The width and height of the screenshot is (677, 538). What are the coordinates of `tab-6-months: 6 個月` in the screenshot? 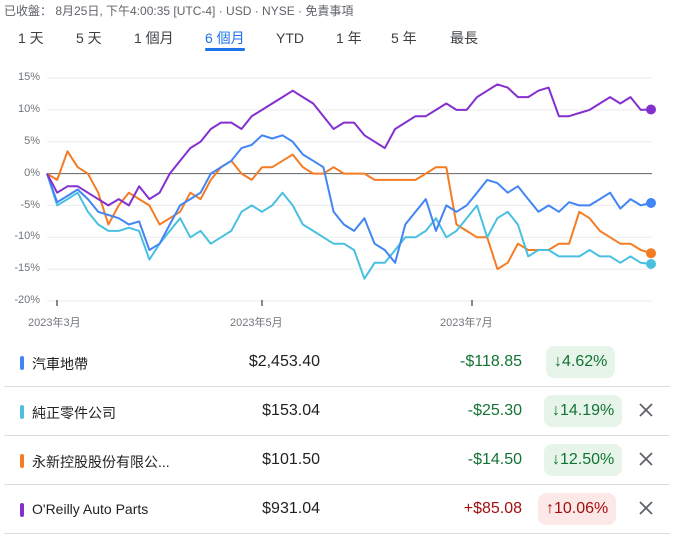 It's located at (225, 40).